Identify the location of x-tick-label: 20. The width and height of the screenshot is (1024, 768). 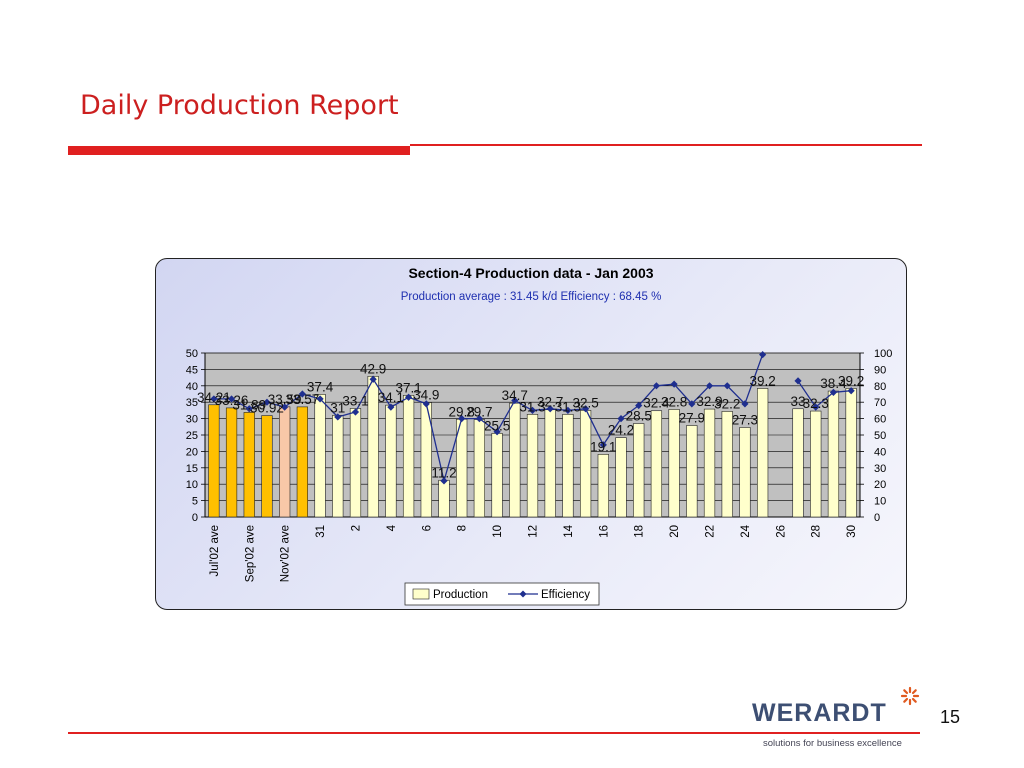
(675, 531).